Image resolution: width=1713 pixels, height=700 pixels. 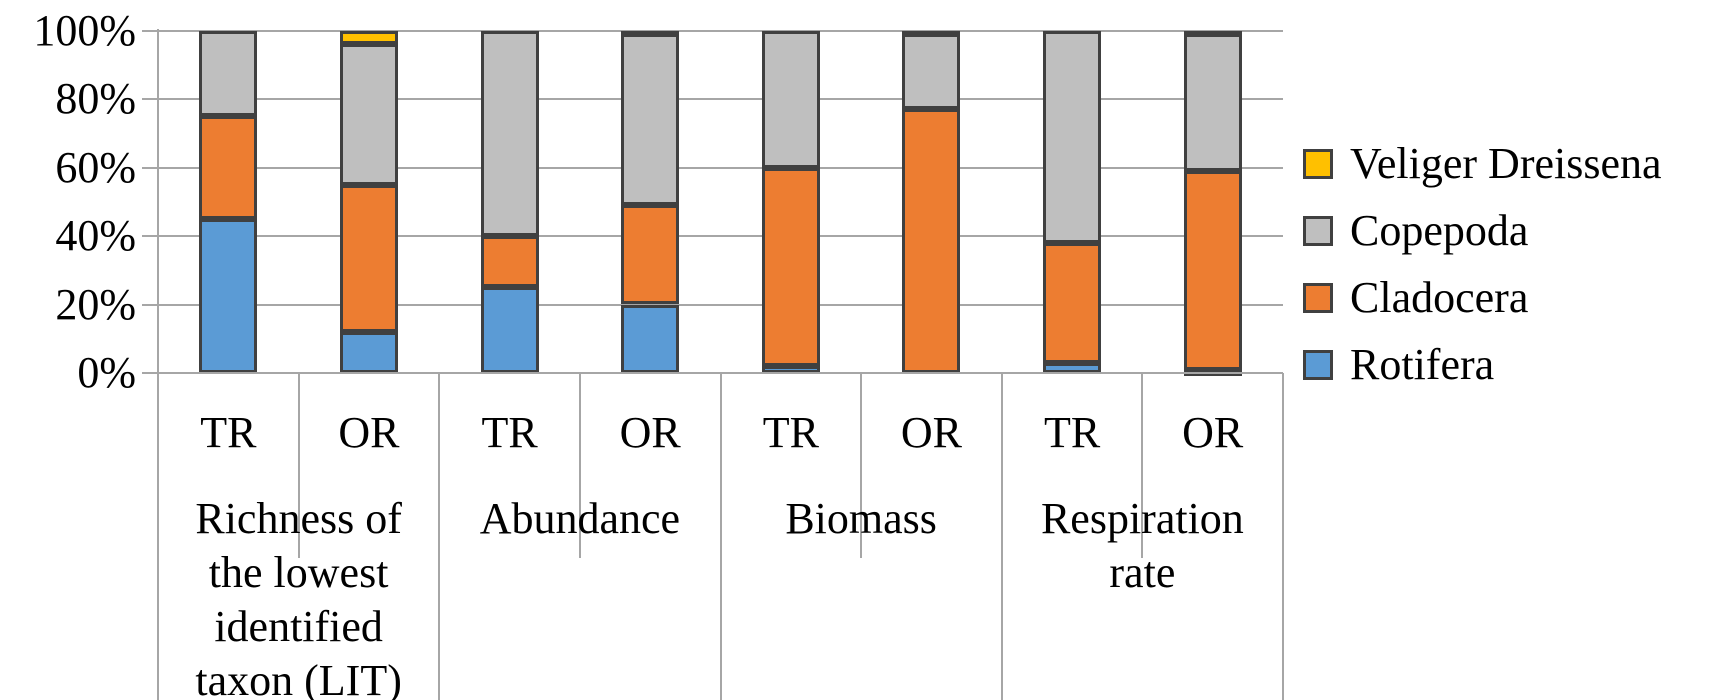 I want to click on legend-swatch-cladocera, so click(x=1318, y=298).